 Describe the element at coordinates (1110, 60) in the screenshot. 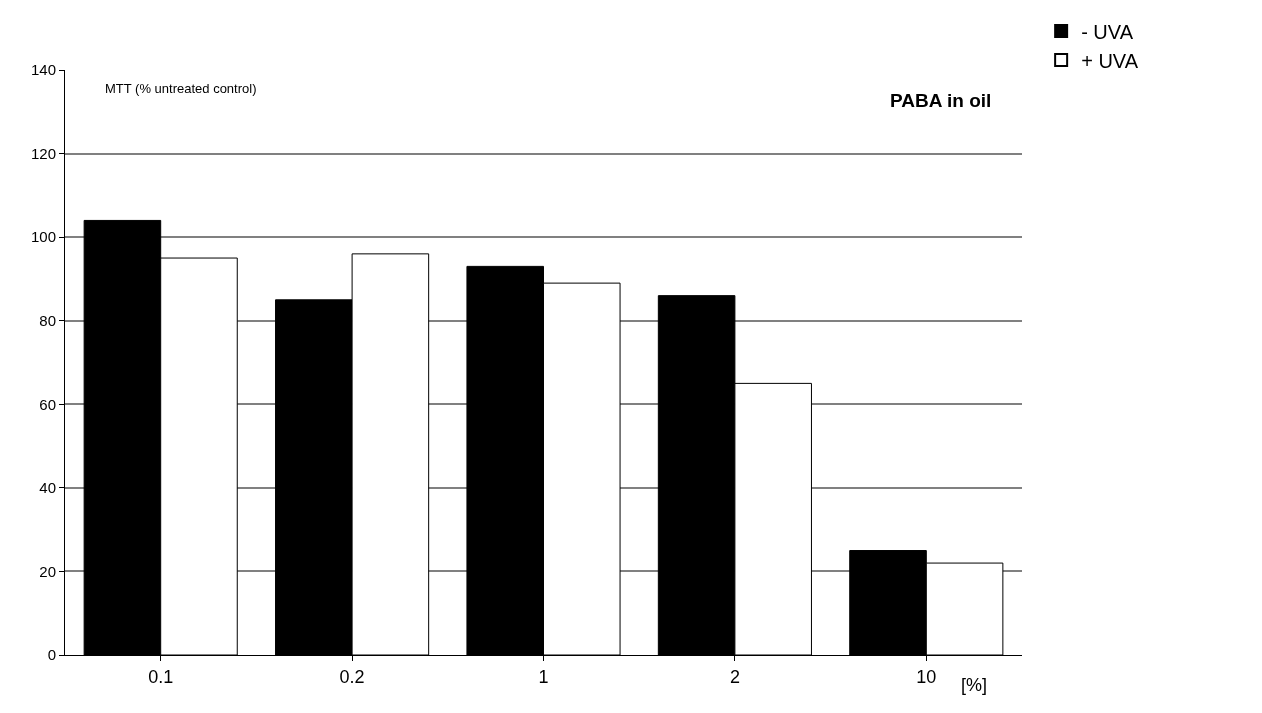

I see `legend-label: + UVA` at that location.